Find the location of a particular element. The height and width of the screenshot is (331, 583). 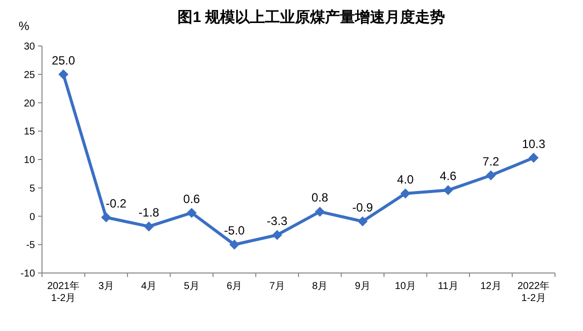

data-label: -0.2 is located at coordinates (116, 203).